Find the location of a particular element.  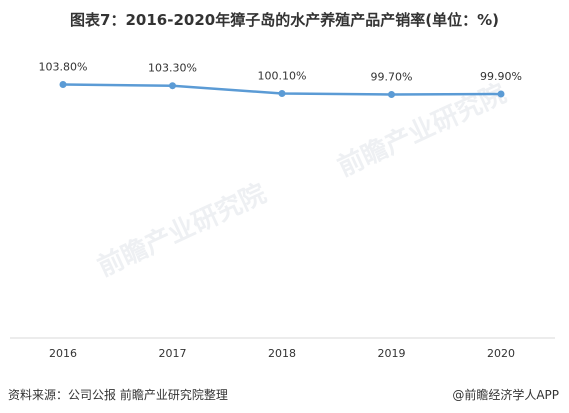

data-label: 99.90% is located at coordinates (501, 76).